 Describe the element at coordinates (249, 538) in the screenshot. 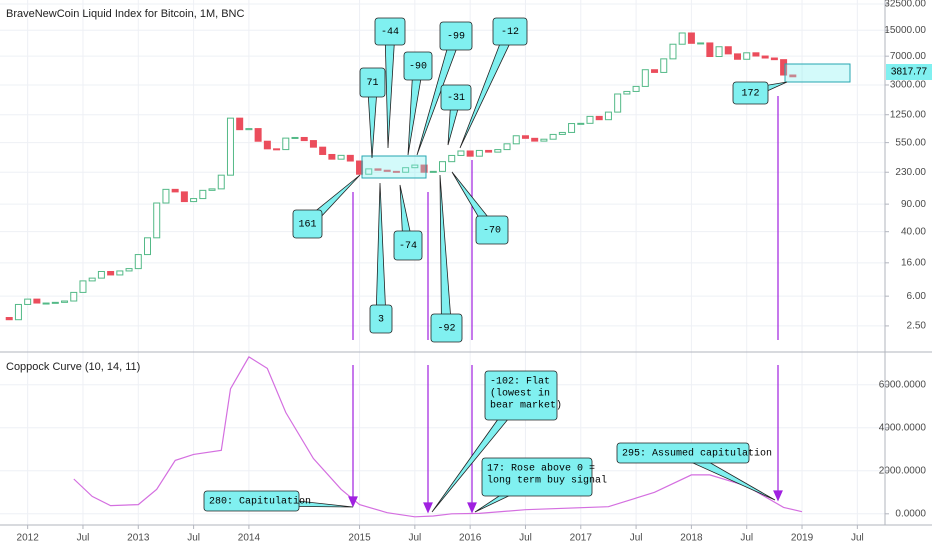

I see `x-tick-label: 2014` at that location.